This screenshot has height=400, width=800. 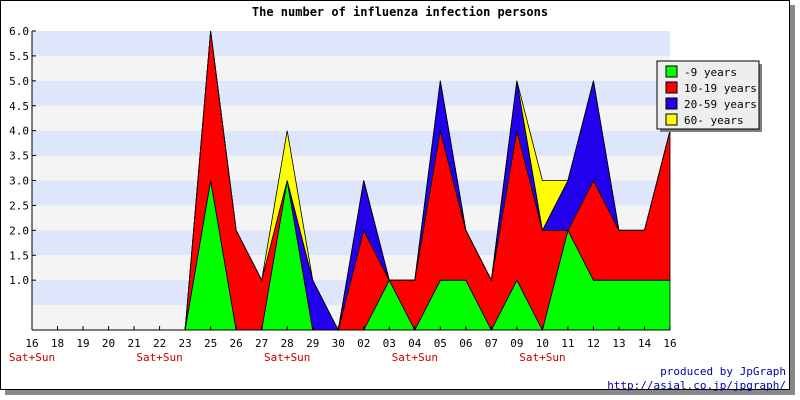 I want to click on y-tick-label: 1.0, so click(x=19, y=280).